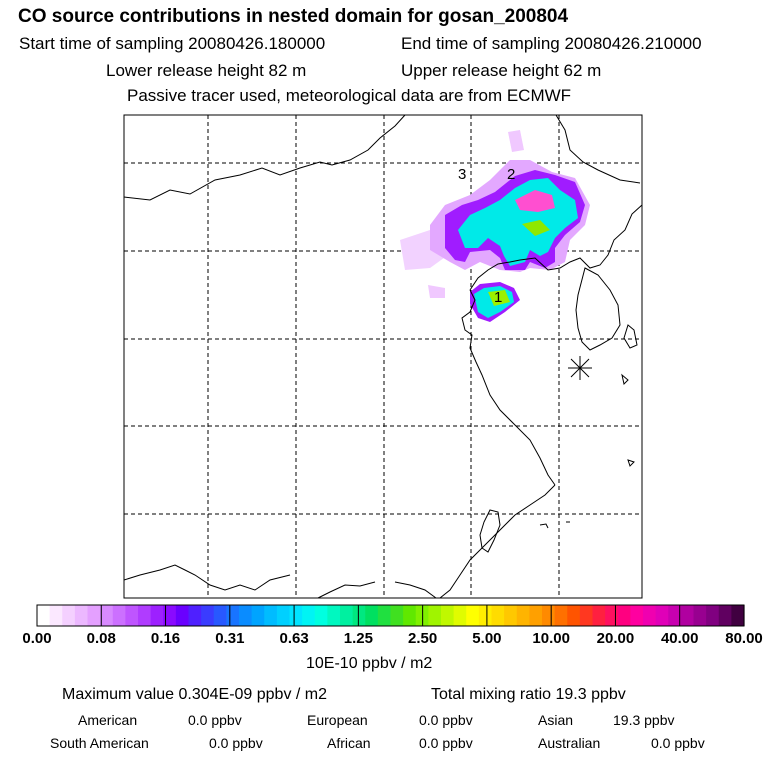  Describe the element at coordinates (462, 174) in the screenshot. I see `source-label-3: 3` at that location.